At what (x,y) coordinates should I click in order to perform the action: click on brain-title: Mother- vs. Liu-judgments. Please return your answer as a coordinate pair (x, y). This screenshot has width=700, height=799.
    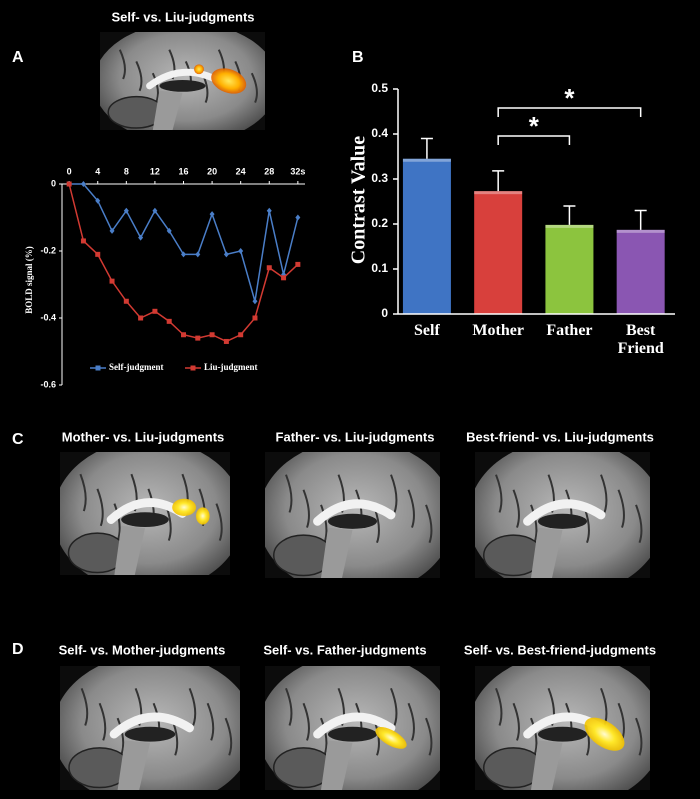
    Looking at the image, I should click on (143, 436).